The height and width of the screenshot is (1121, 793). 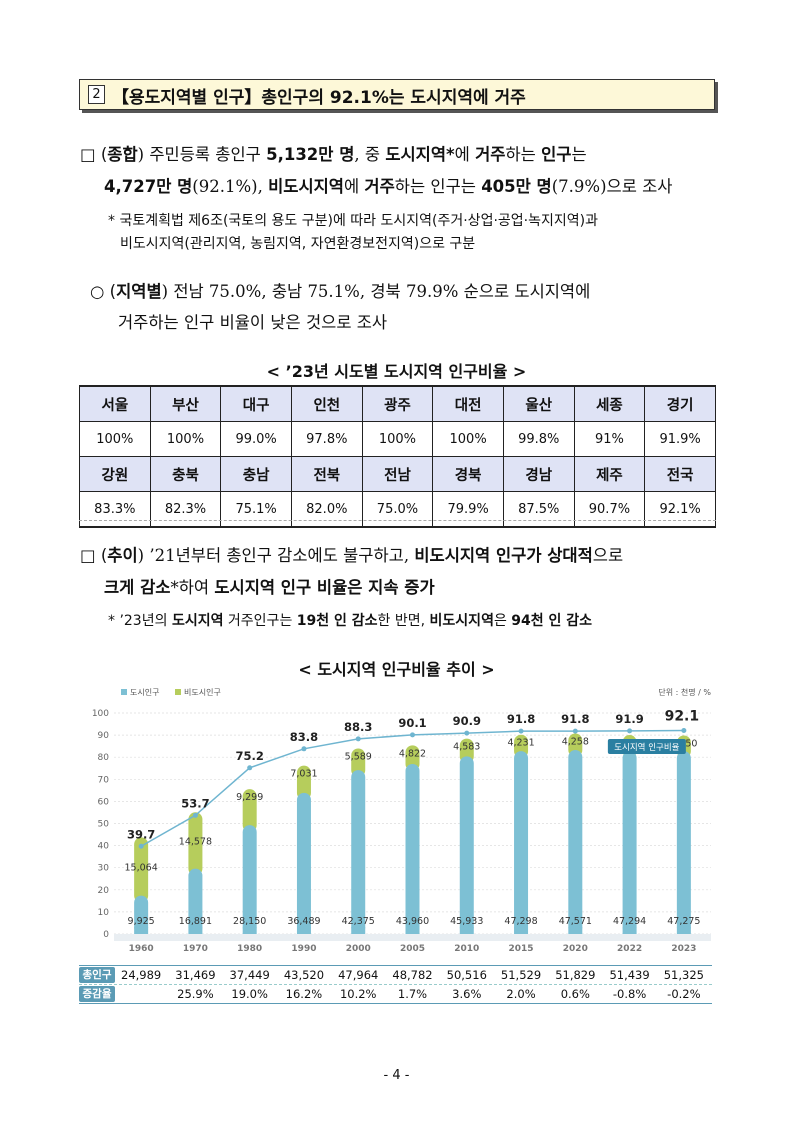 I want to click on growth-rate-cell: 2.0%, so click(x=521, y=994).